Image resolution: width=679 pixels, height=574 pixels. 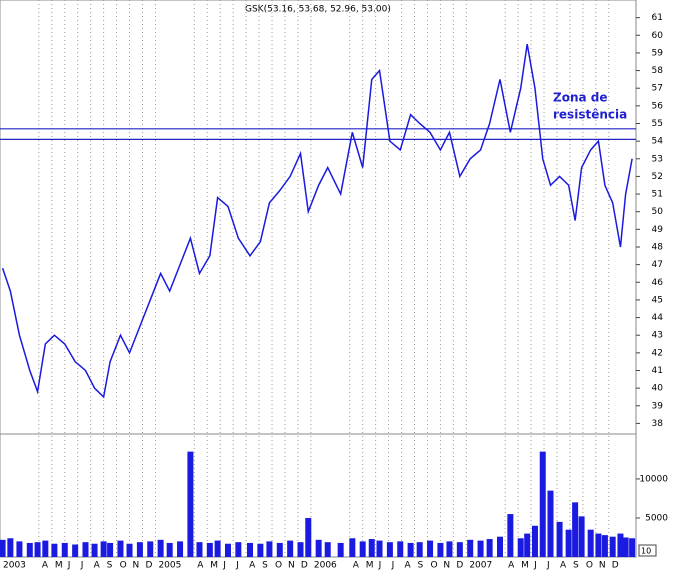 I want to click on scale-note: 10, so click(x=646, y=551).